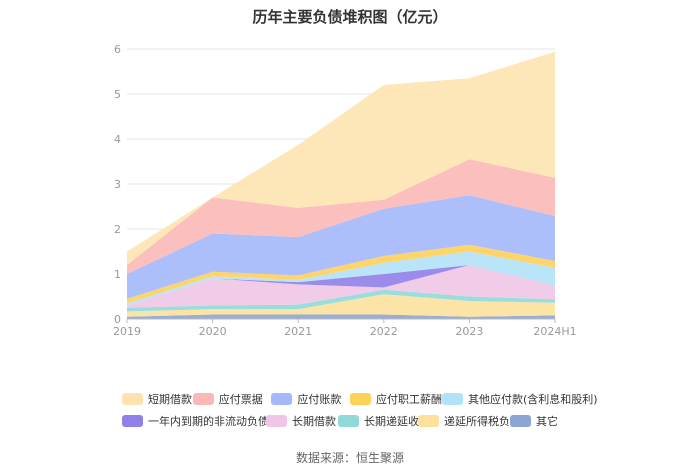 The height and width of the screenshot is (473, 700). Describe the element at coordinates (349, 458) in the screenshot. I see `data-source: 数据来源：恒生聚源` at that location.